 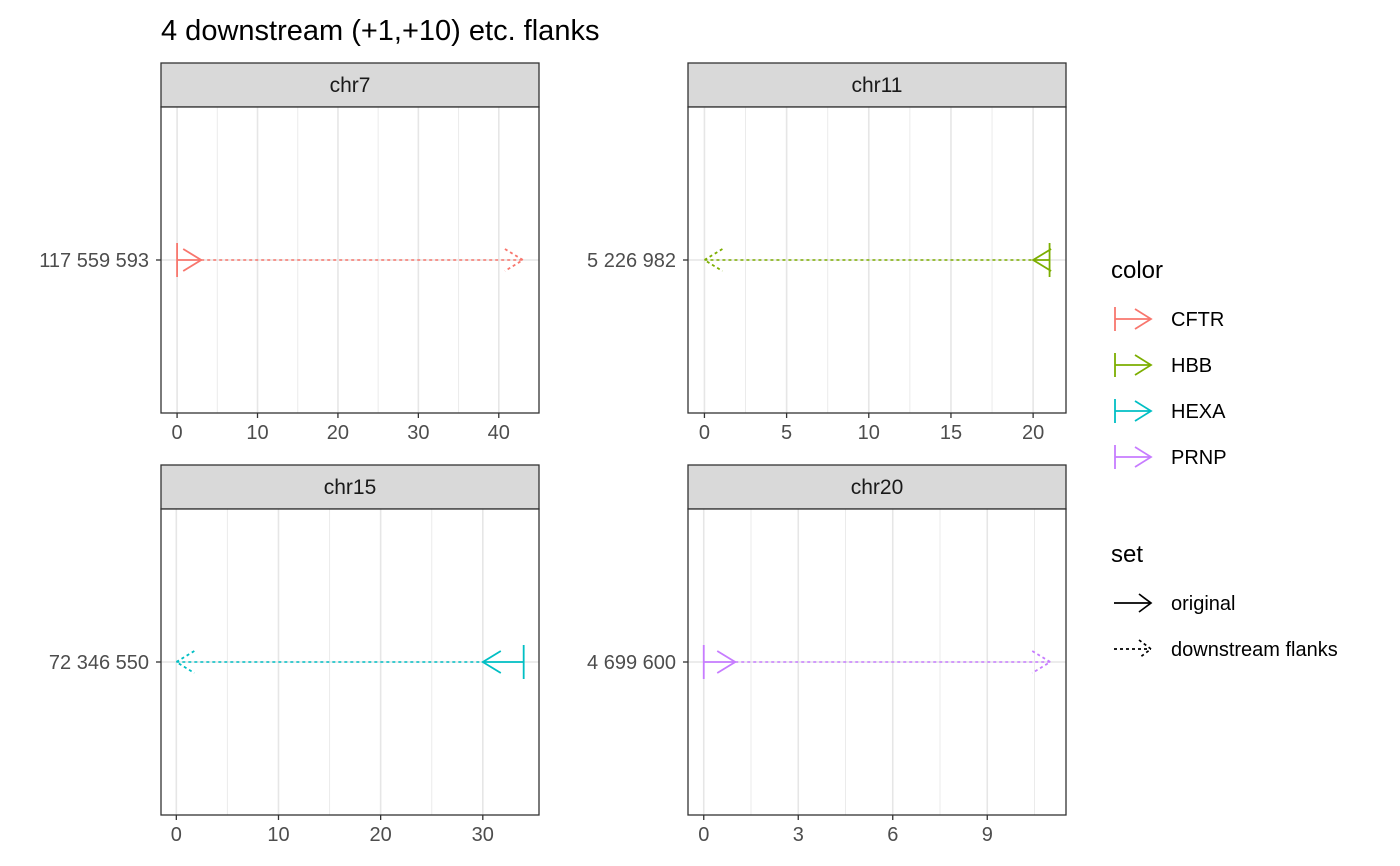 I want to click on x-tick-label: 15, so click(x=951, y=433).